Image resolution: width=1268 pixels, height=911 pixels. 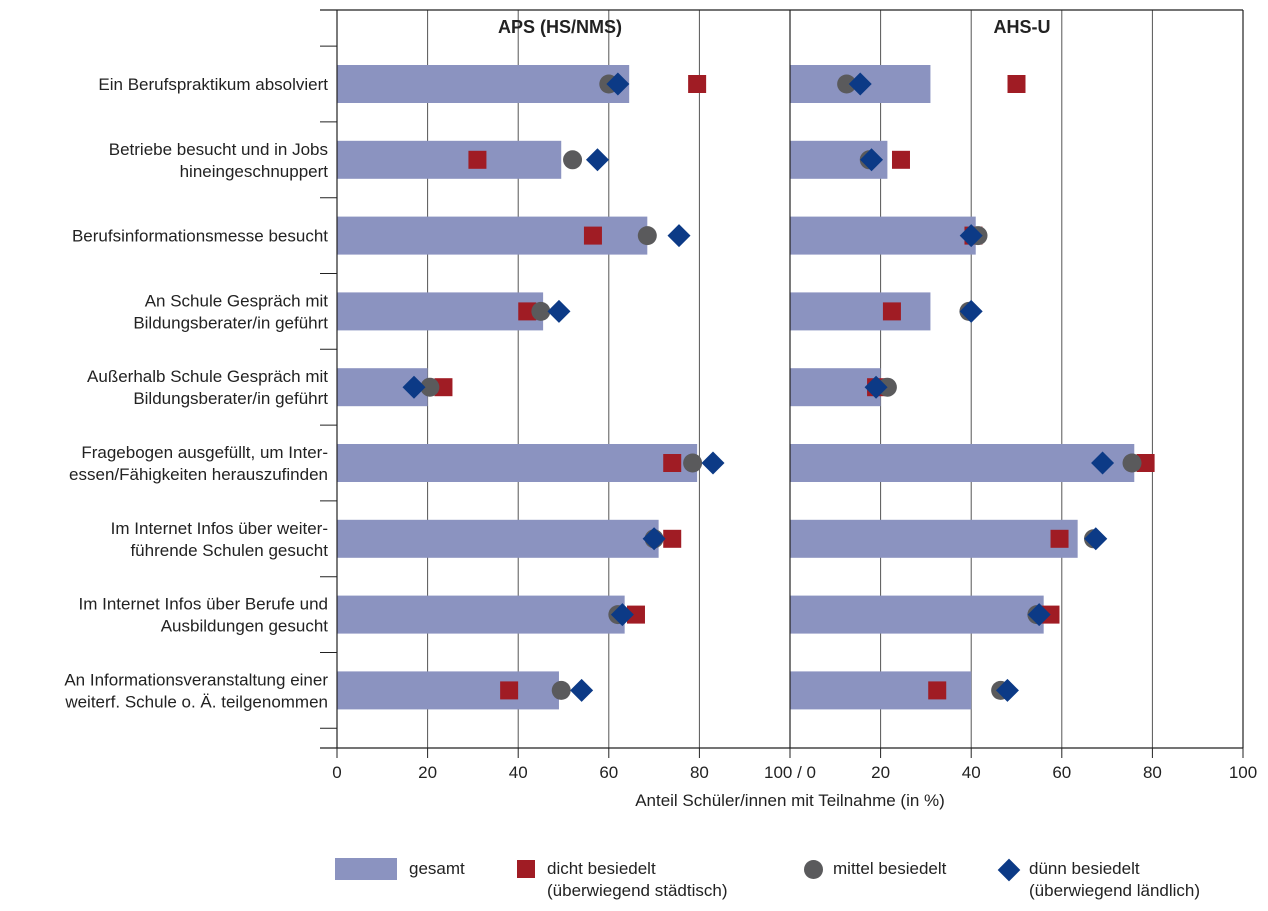 I want to click on legend-item-dicht: dicht besiedelt (überwiegend städtisch), so click(x=621, y=880).